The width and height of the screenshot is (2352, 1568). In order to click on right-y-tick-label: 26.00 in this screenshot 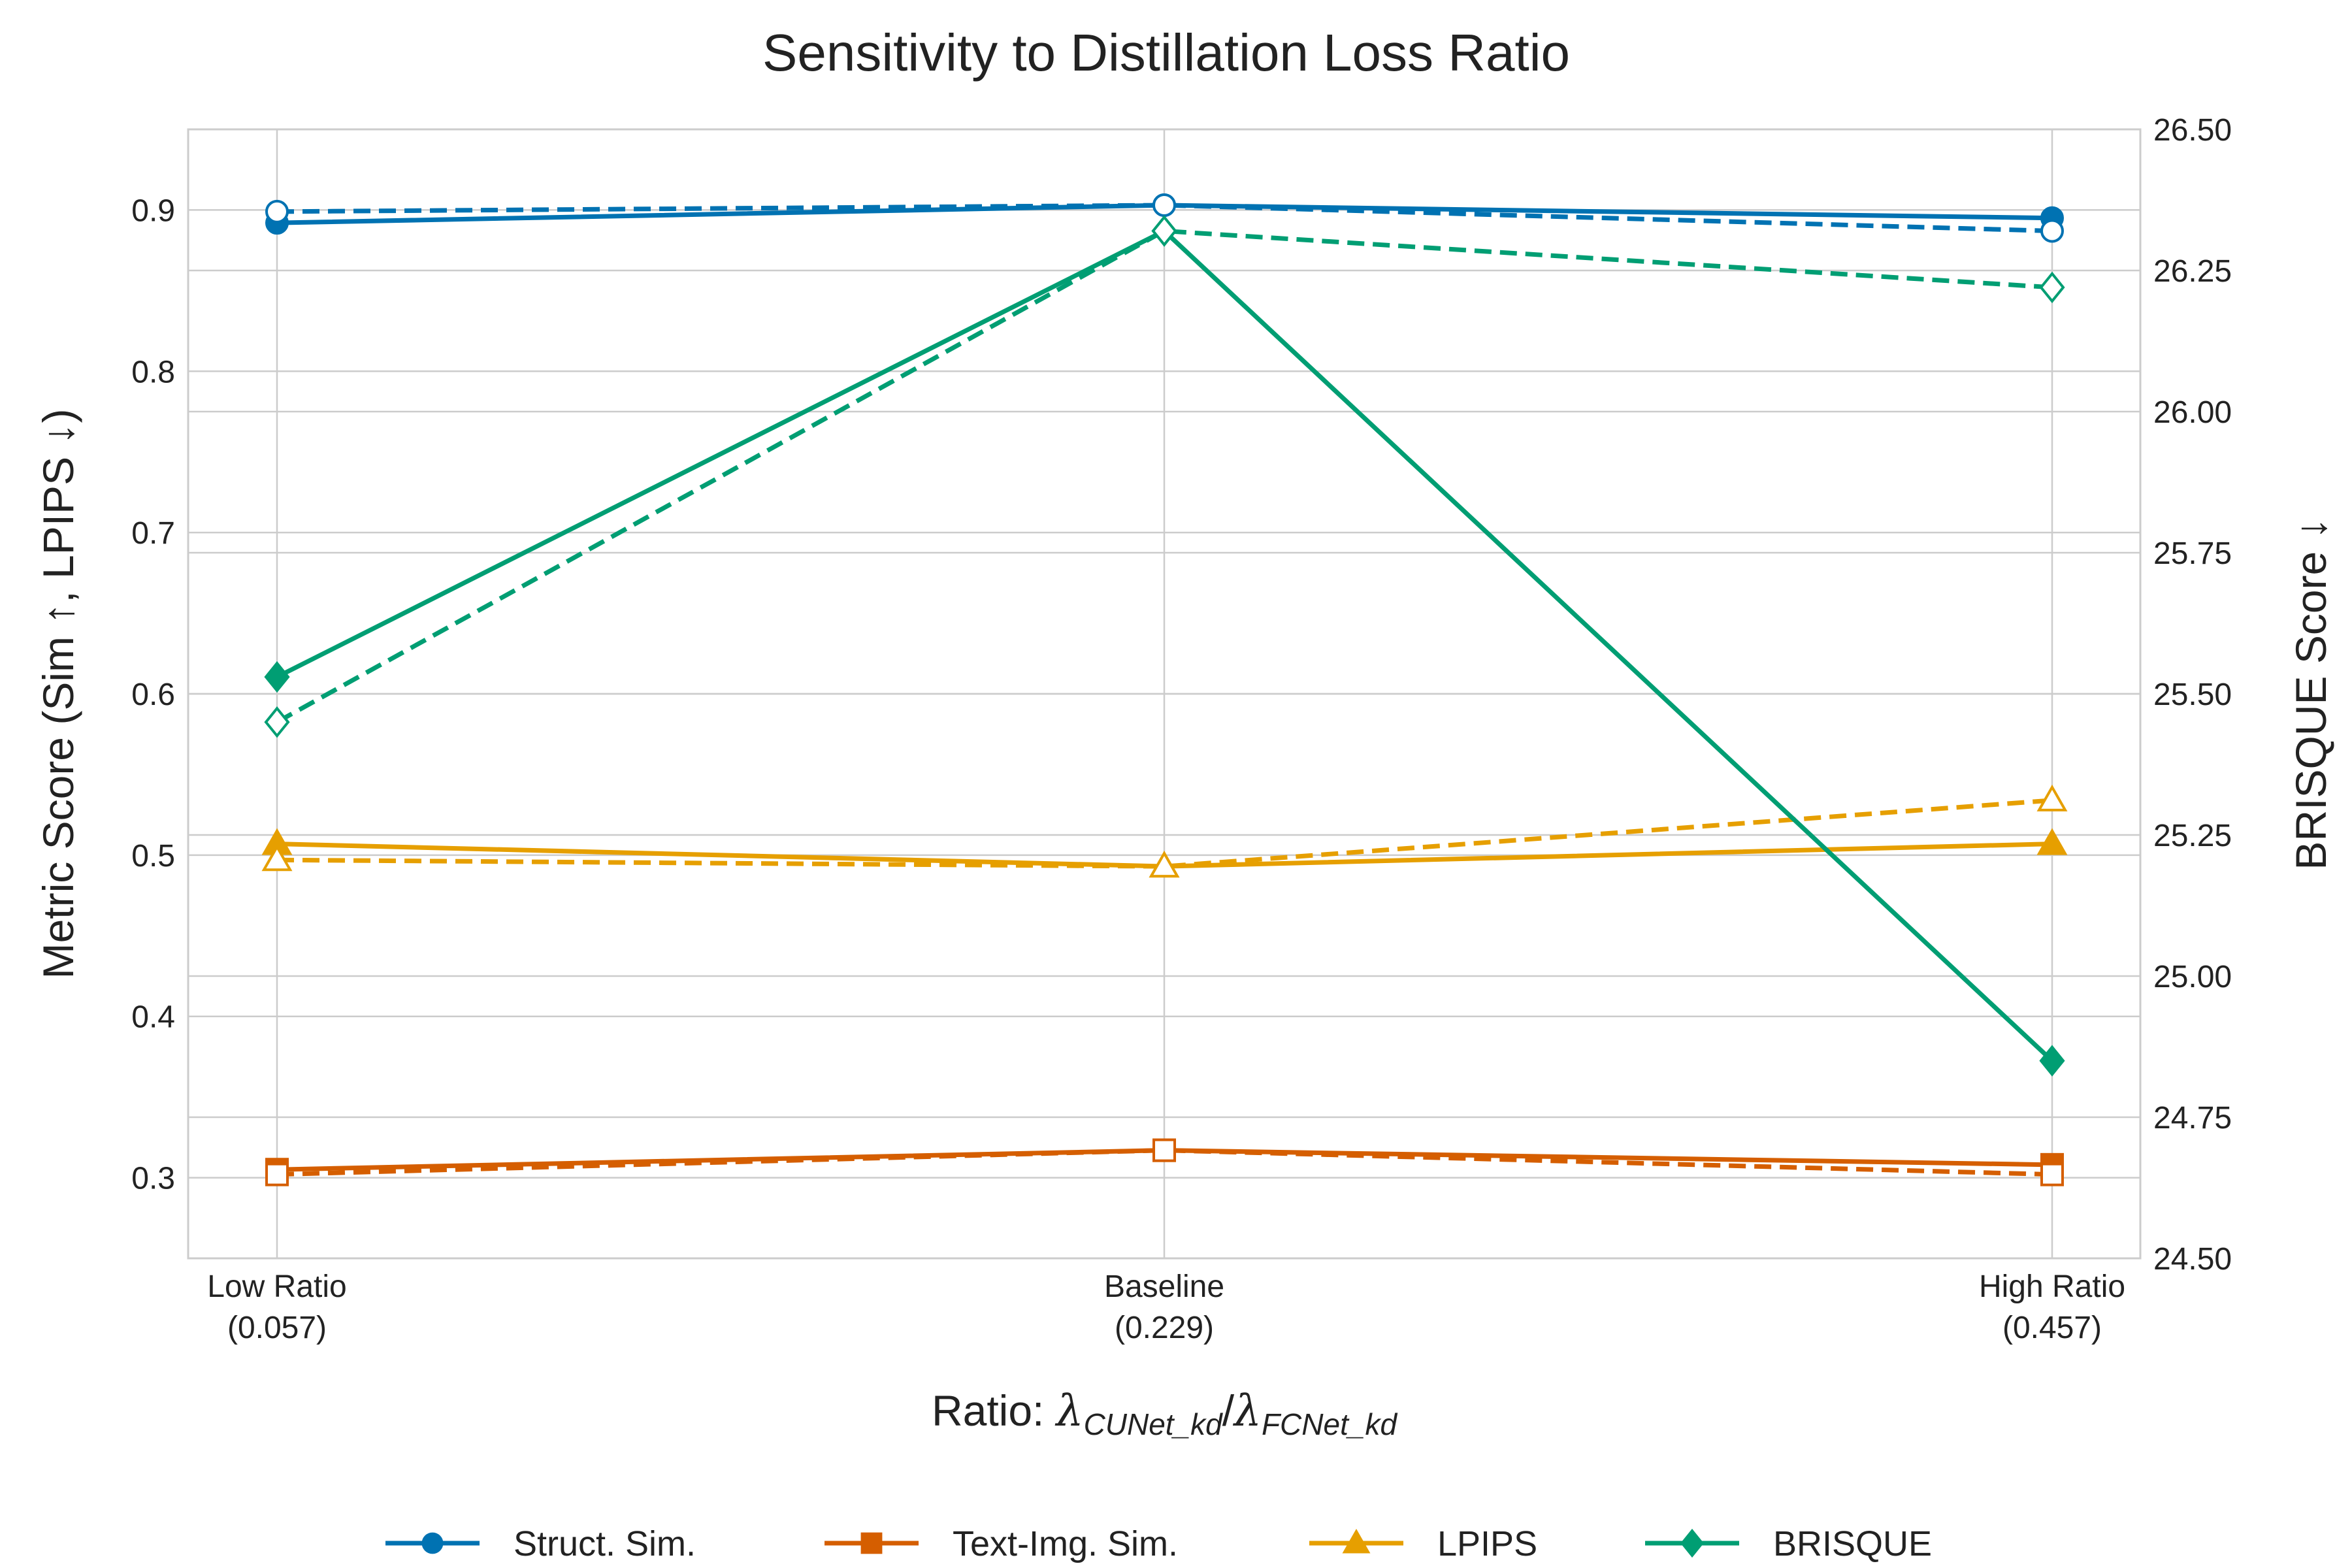, I will do `click(2192, 412)`.